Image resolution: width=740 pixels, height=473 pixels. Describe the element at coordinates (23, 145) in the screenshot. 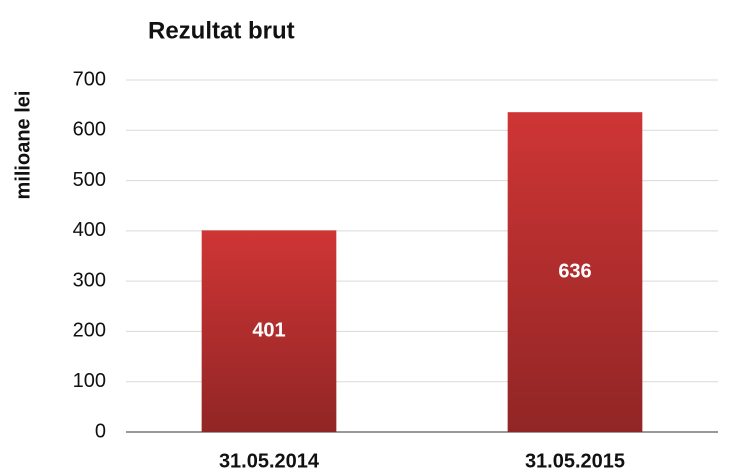

I see `y-axis-label: milioane lei` at that location.